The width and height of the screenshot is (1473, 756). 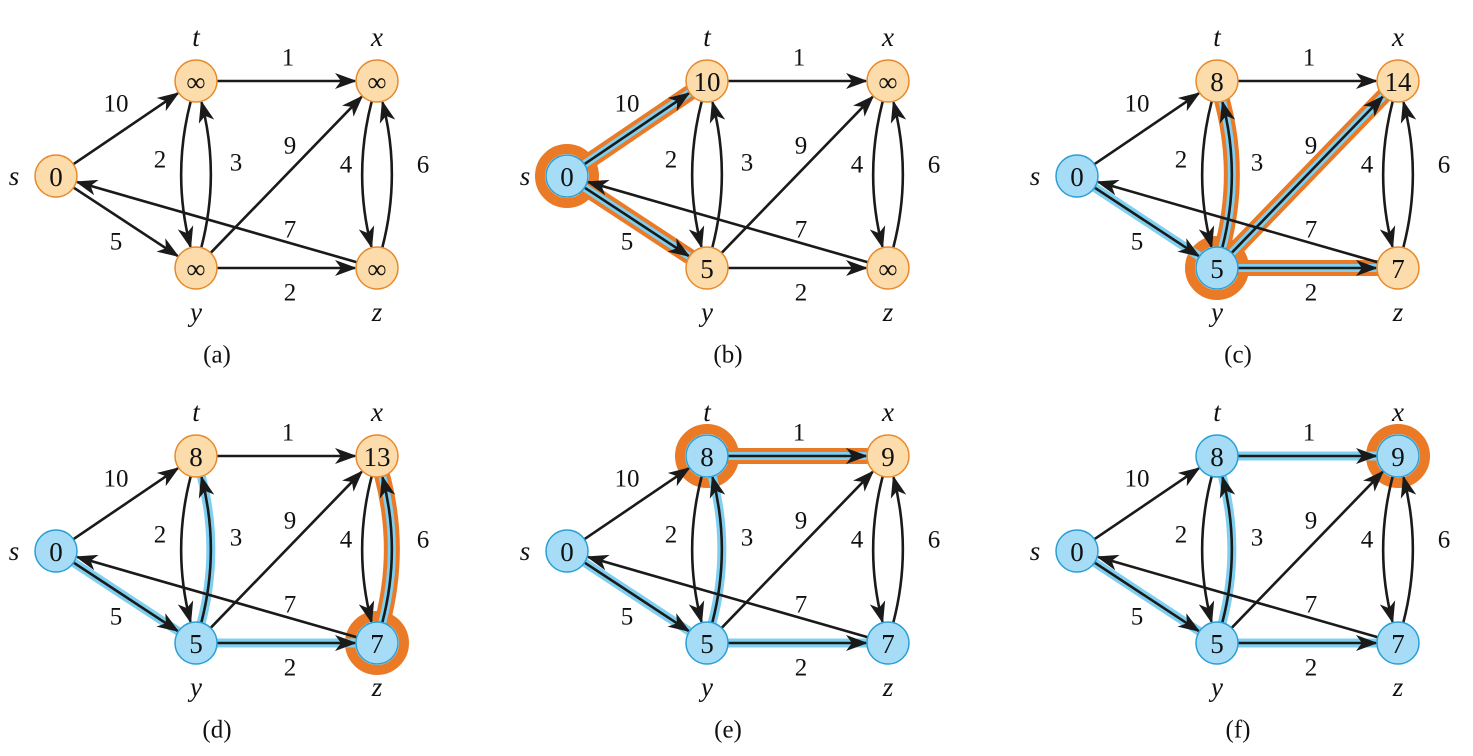 I want to click on vertex-t-name: t, so click(x=1217, y=412).